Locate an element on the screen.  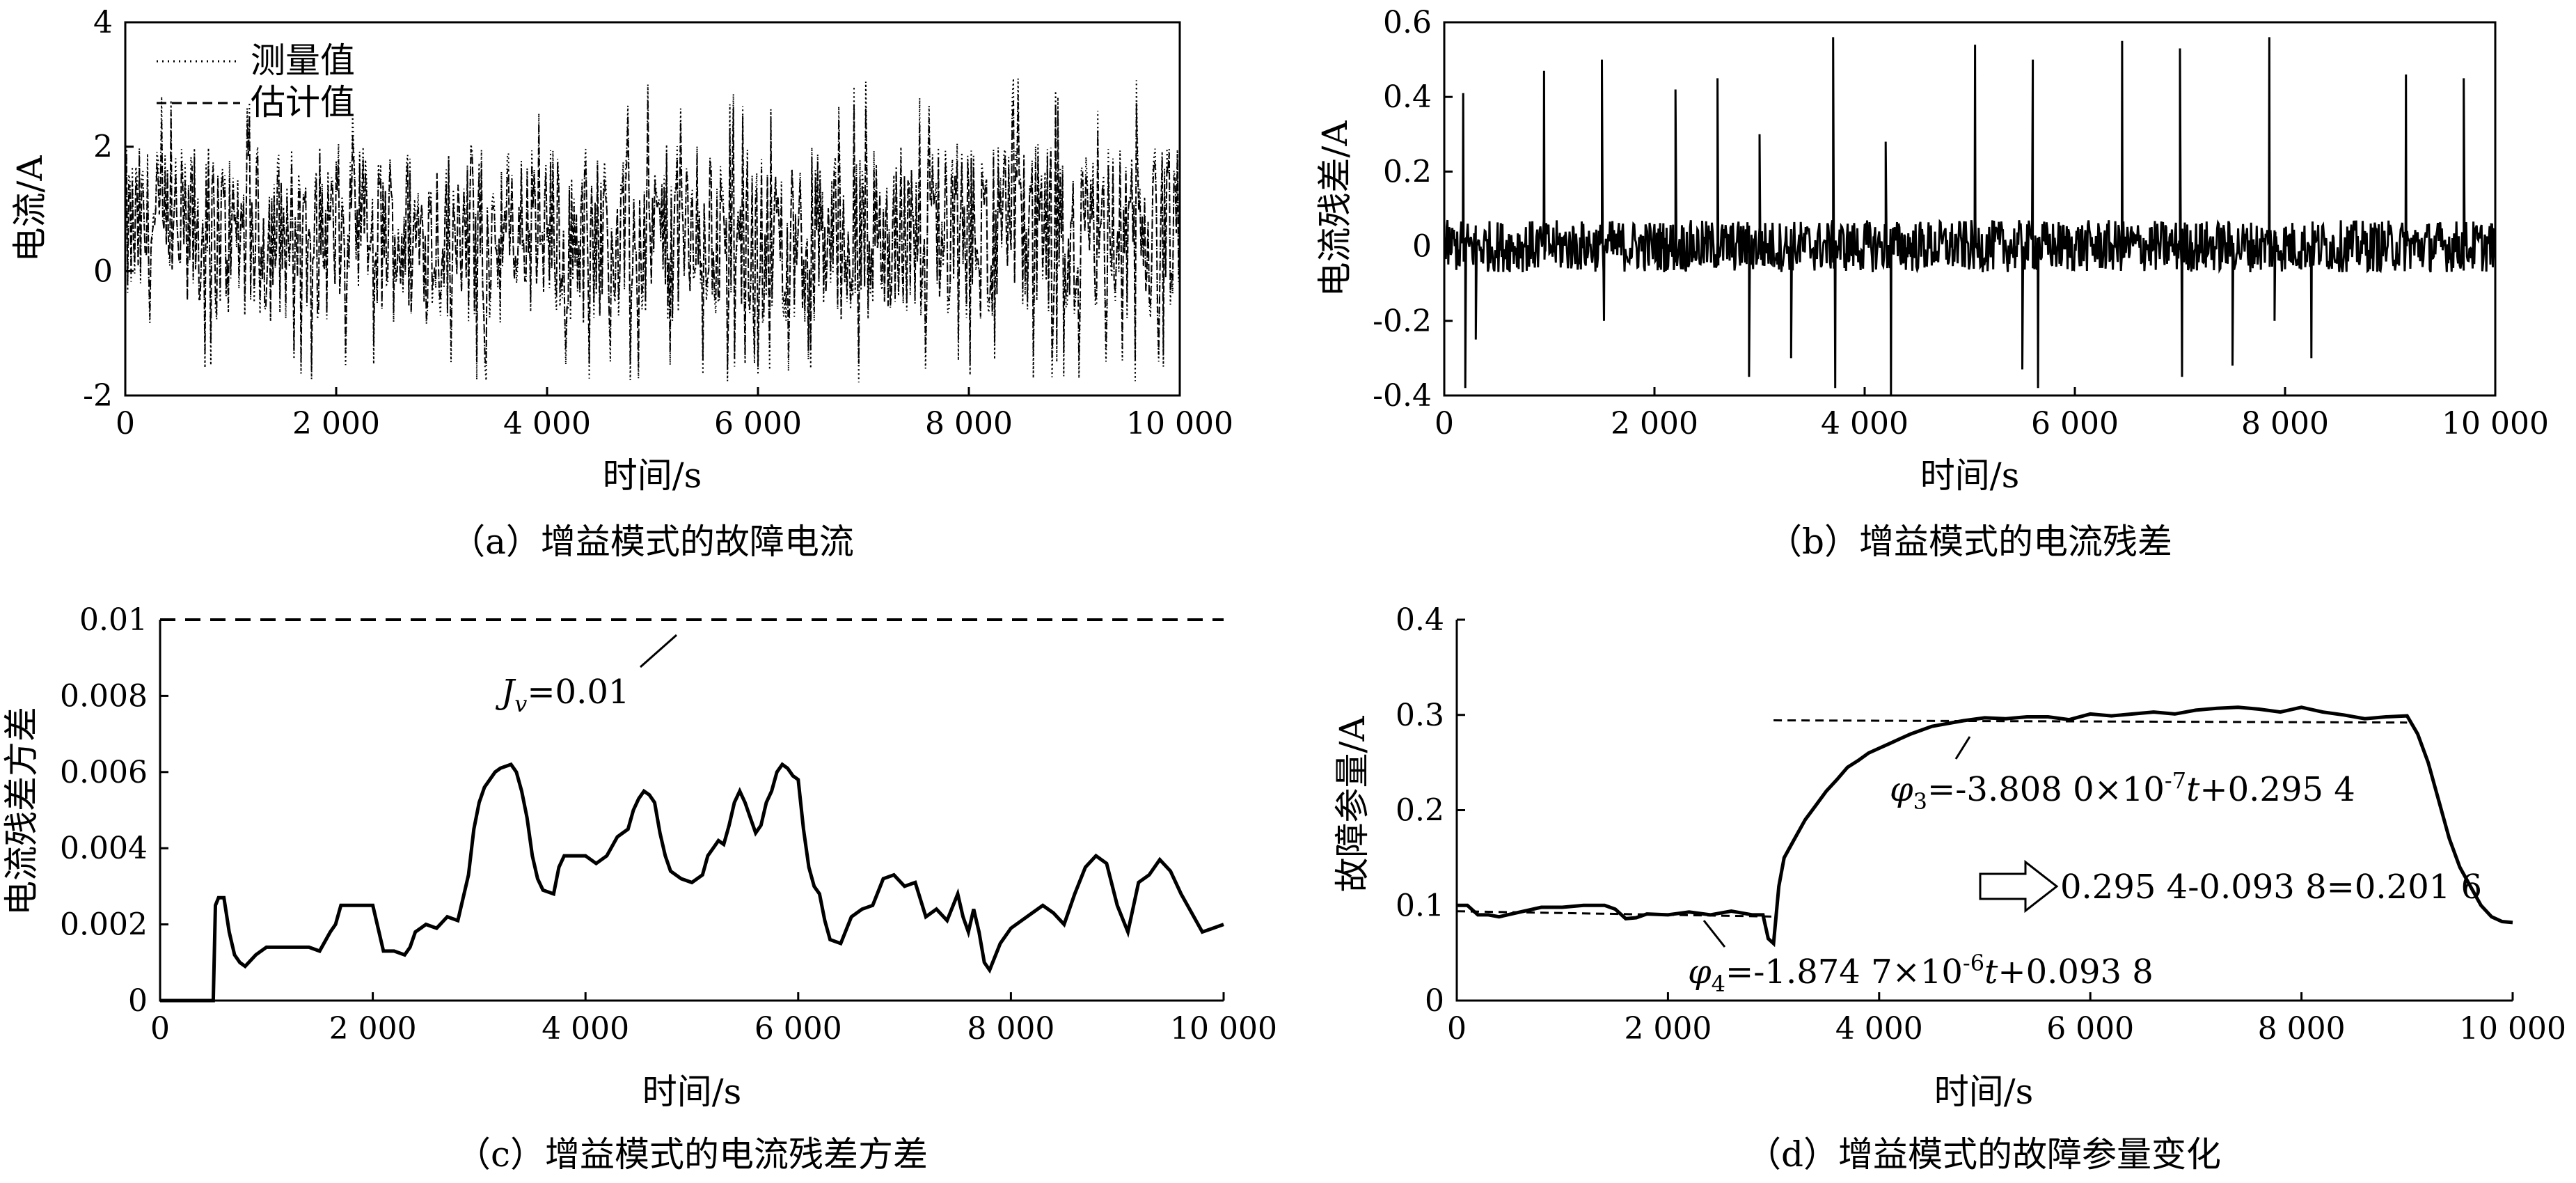
panel-d-ylabel: 故障参量/A is located at coordinates (1352, 804).